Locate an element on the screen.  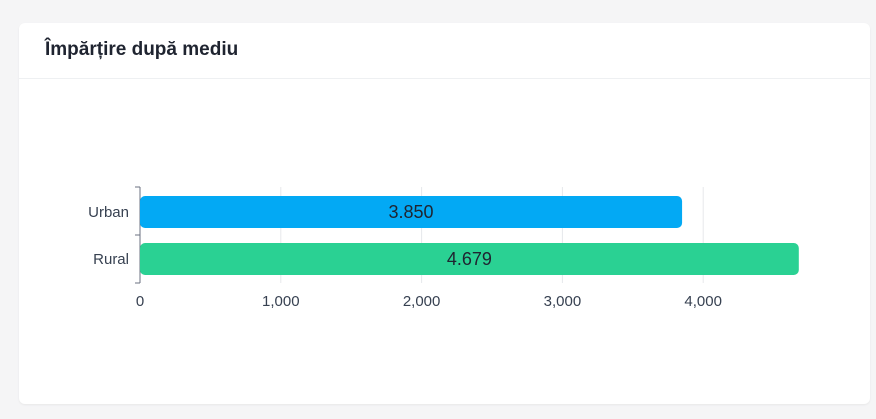
data-label: 3.850 is located at coordinates (411, 212).